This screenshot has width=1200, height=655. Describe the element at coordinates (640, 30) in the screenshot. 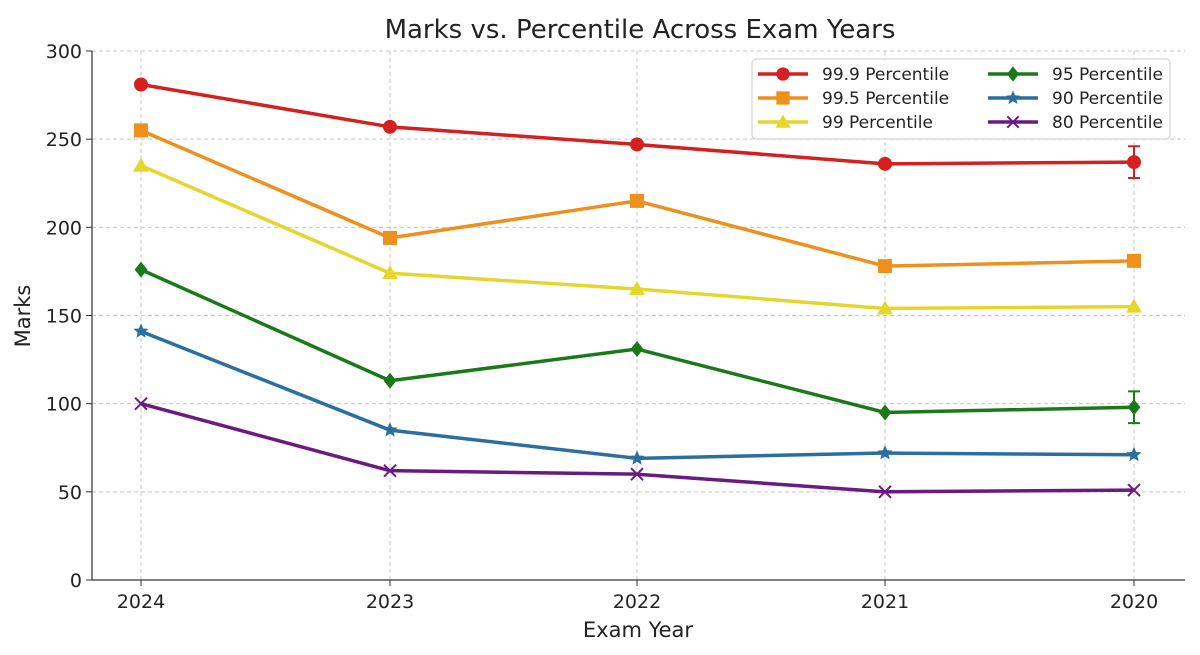

I see `chart-title: Marks vs. Percentile Across Exam Years` at that location.